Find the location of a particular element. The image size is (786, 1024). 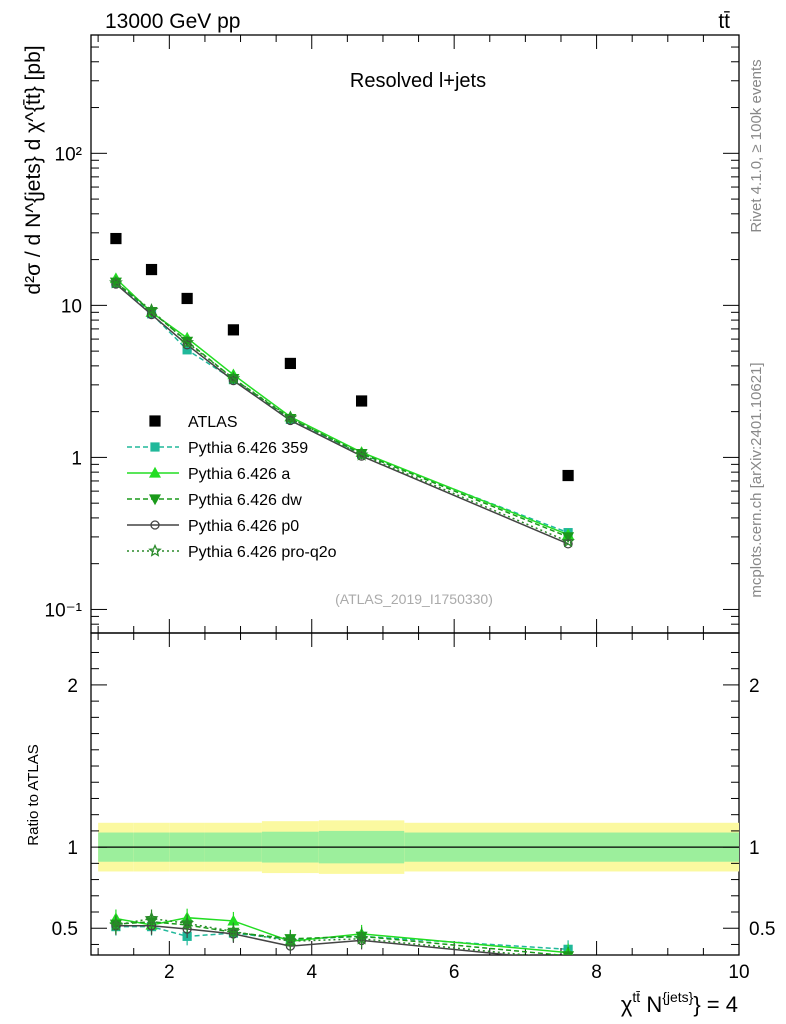

energy-label: 13000 GeV pp is located at coordinates (172, 21).